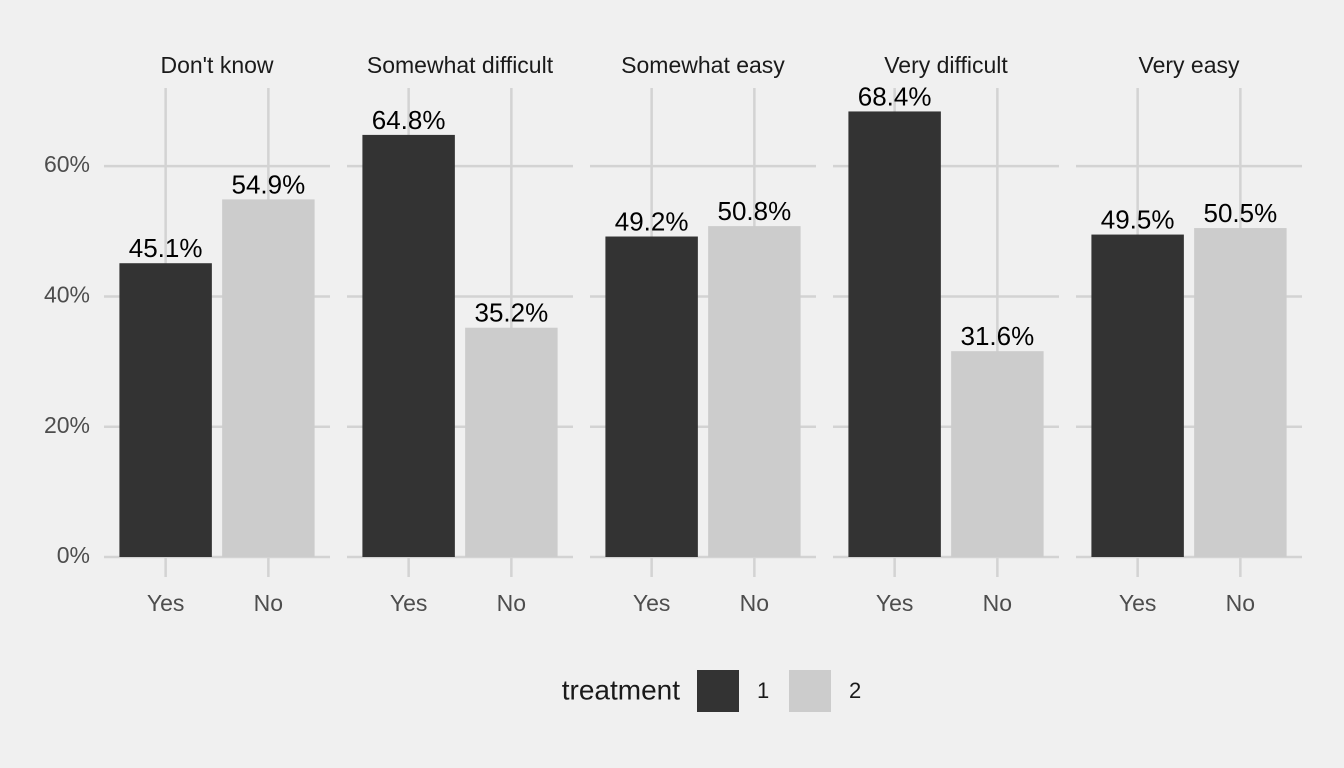 The image size is (1344, 768). What do you see at coordinates (73, 555) in the screenshot?
I see `y-tick-label: 0%` at bounding box center [73, 555].